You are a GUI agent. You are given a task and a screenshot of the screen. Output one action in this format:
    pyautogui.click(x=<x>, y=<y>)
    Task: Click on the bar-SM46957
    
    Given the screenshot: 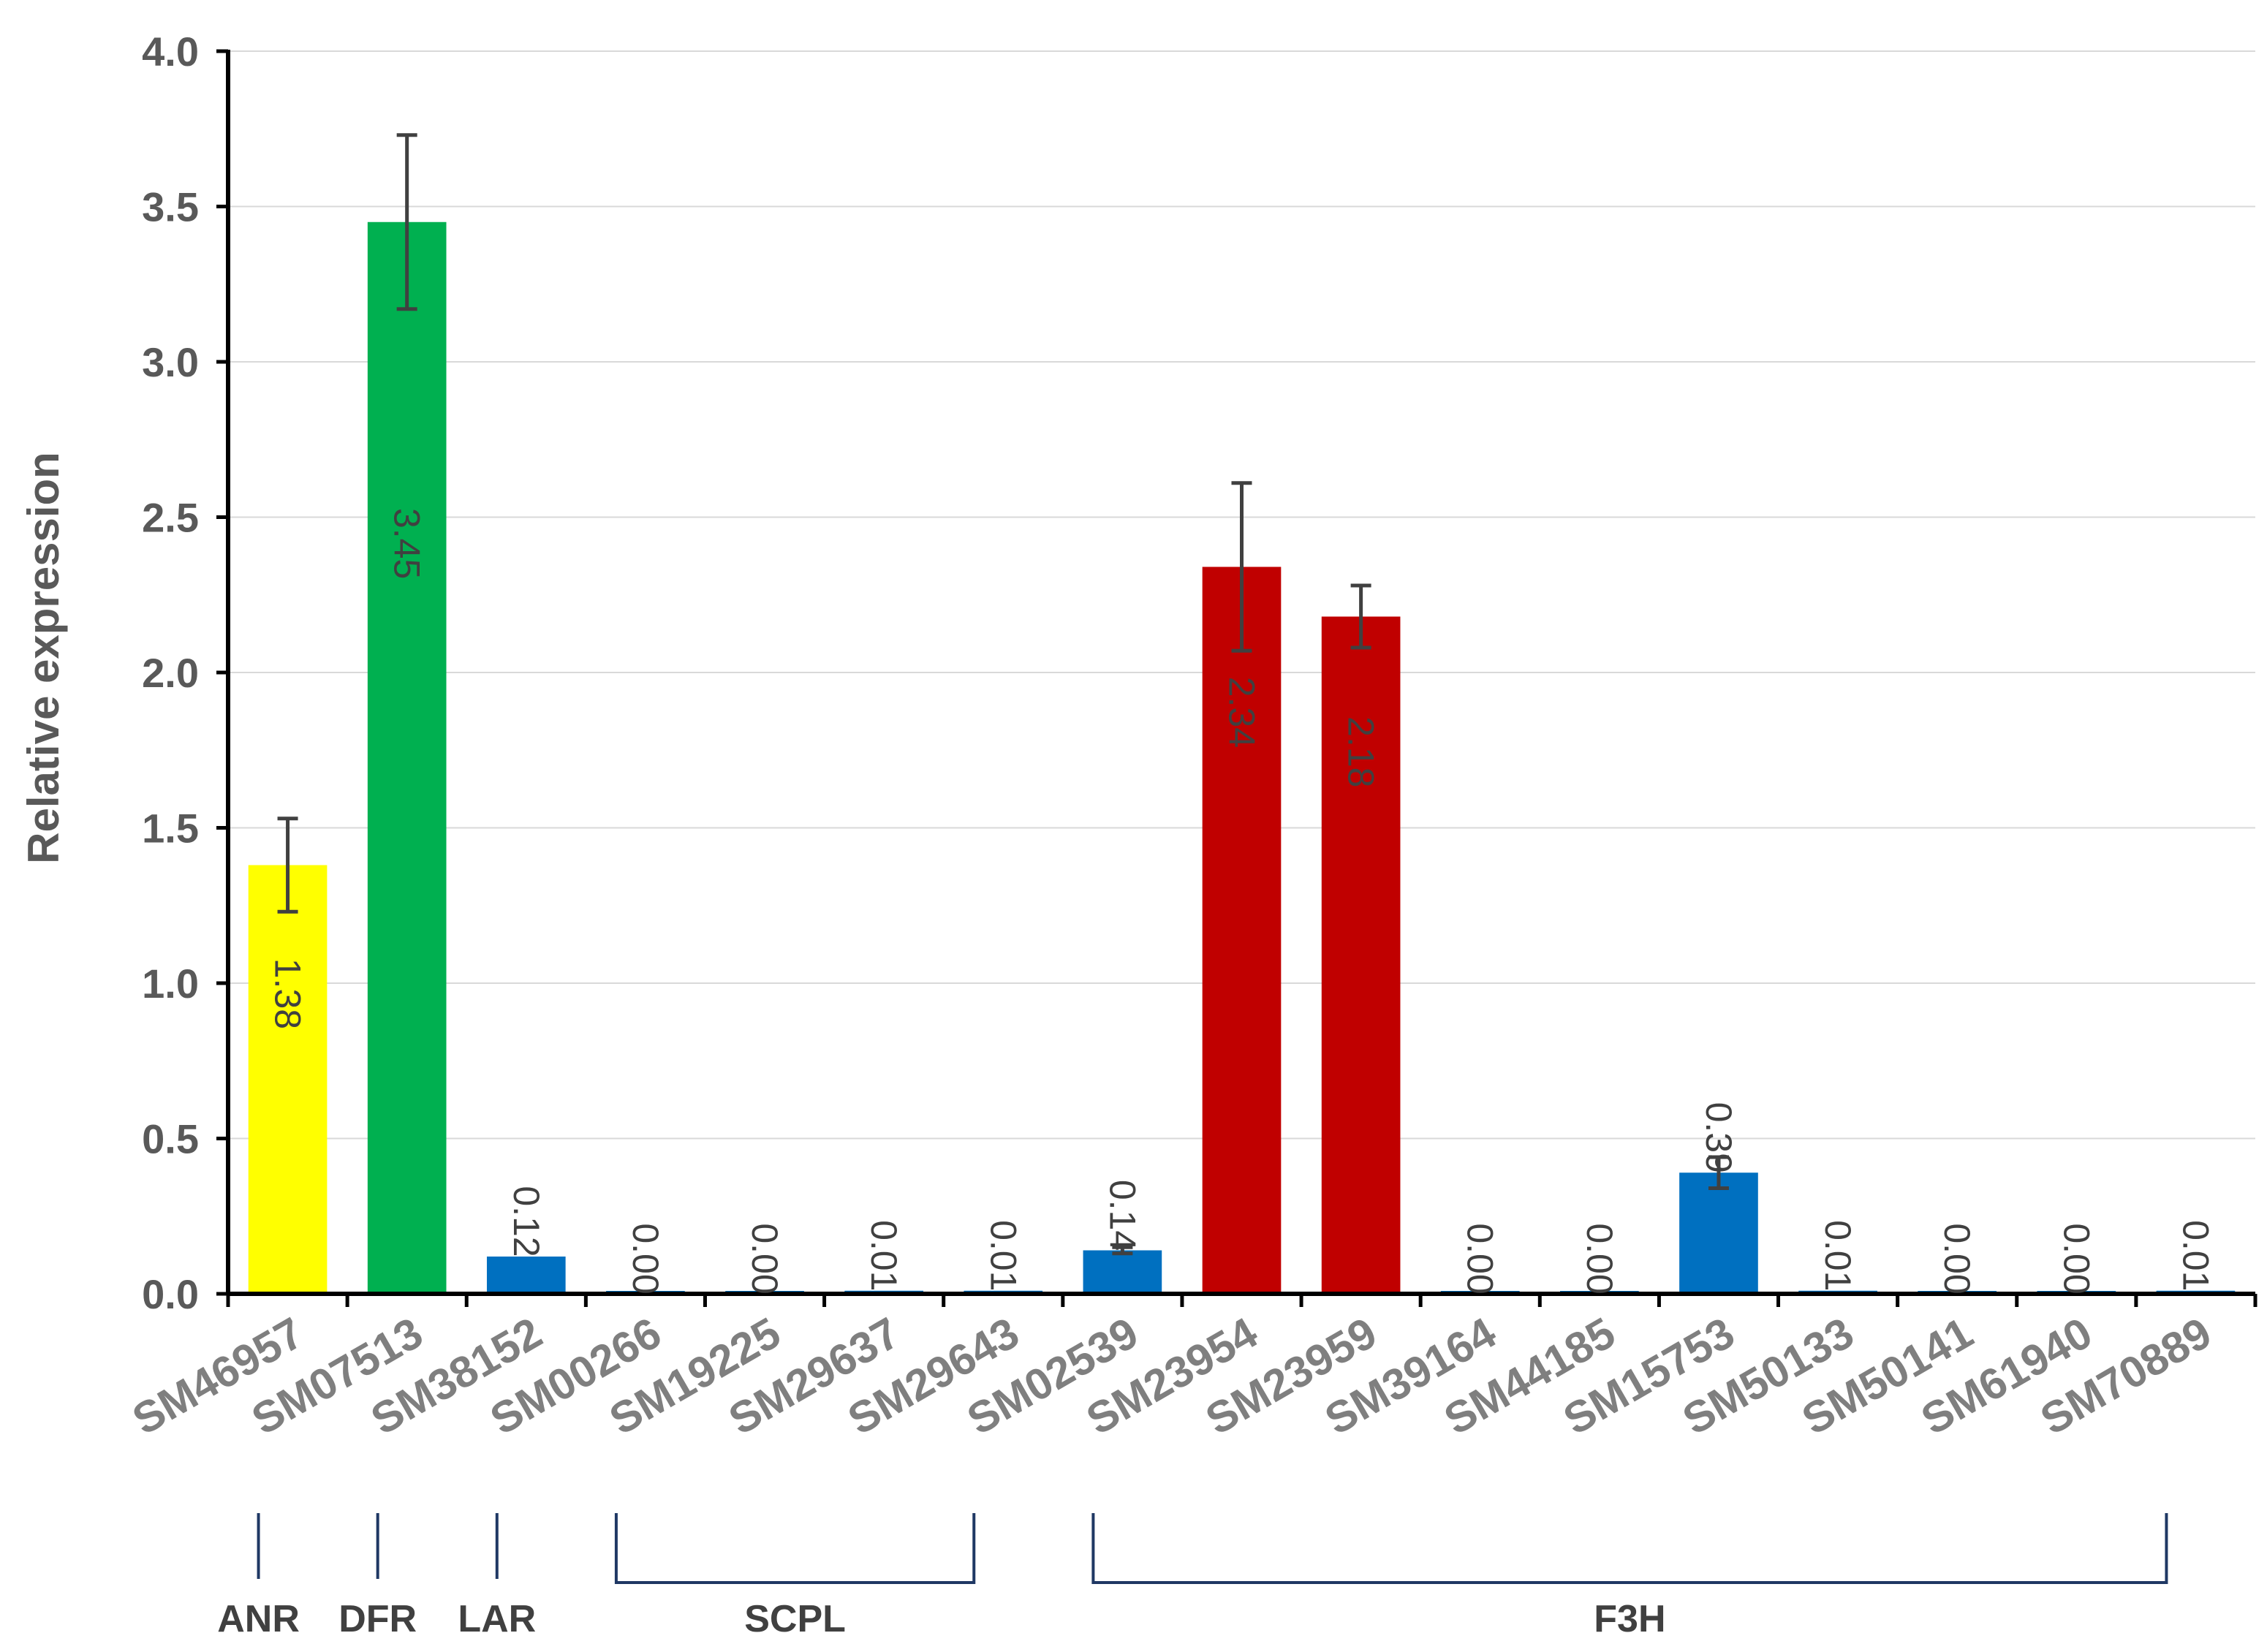 What is the action you would take?
    pyautogui.click(x=288, y=1079)
    